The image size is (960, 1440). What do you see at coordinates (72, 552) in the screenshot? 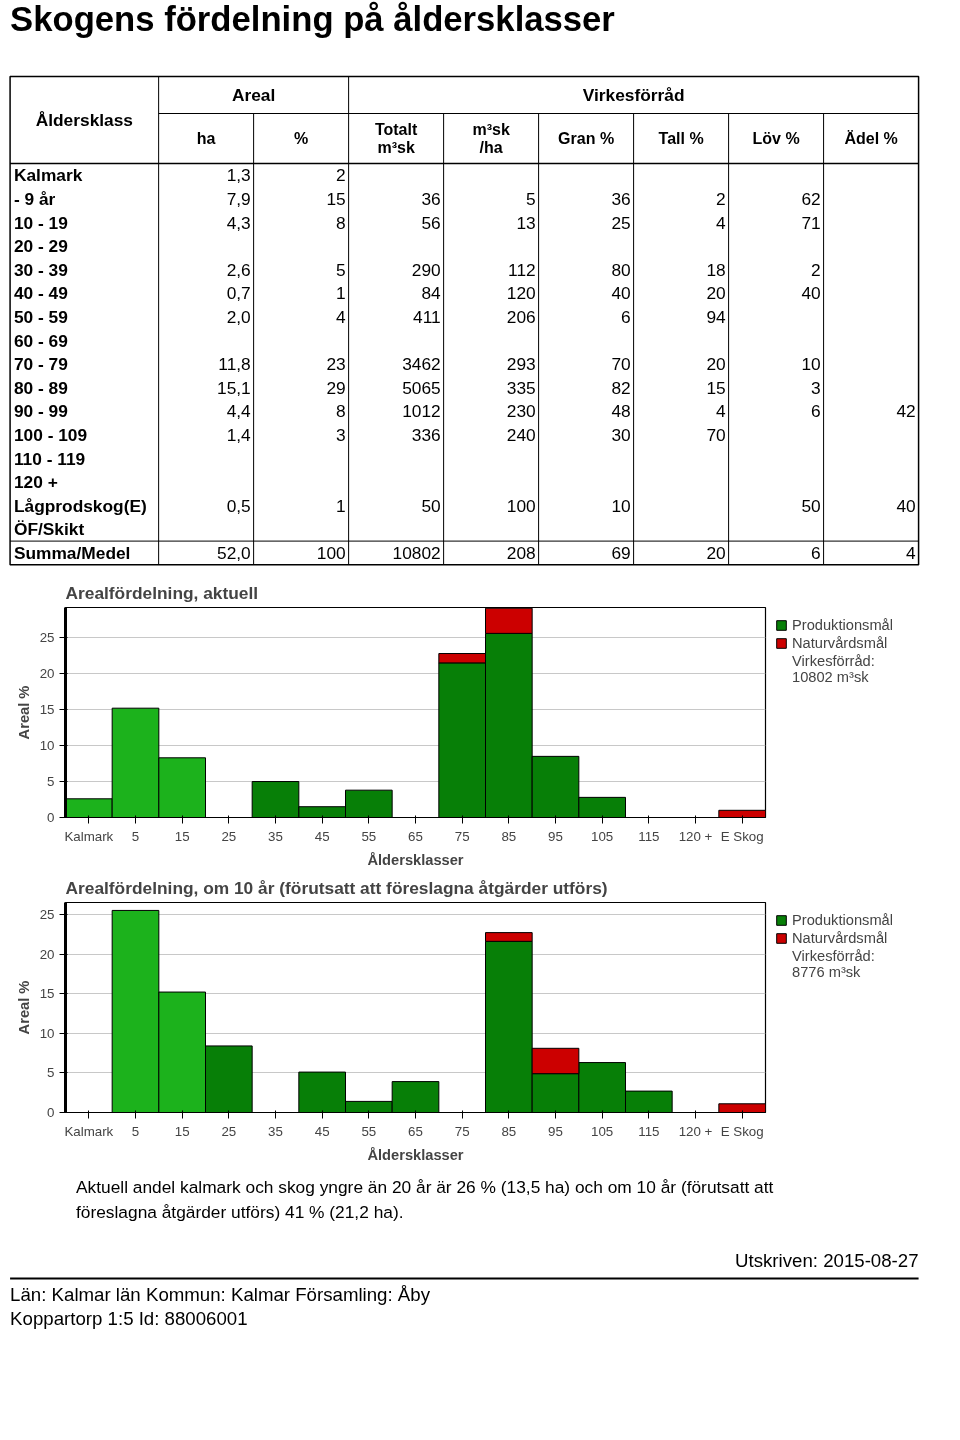
I see `y-tick-label: Summa/Medel` at bounding box center [72, 552].